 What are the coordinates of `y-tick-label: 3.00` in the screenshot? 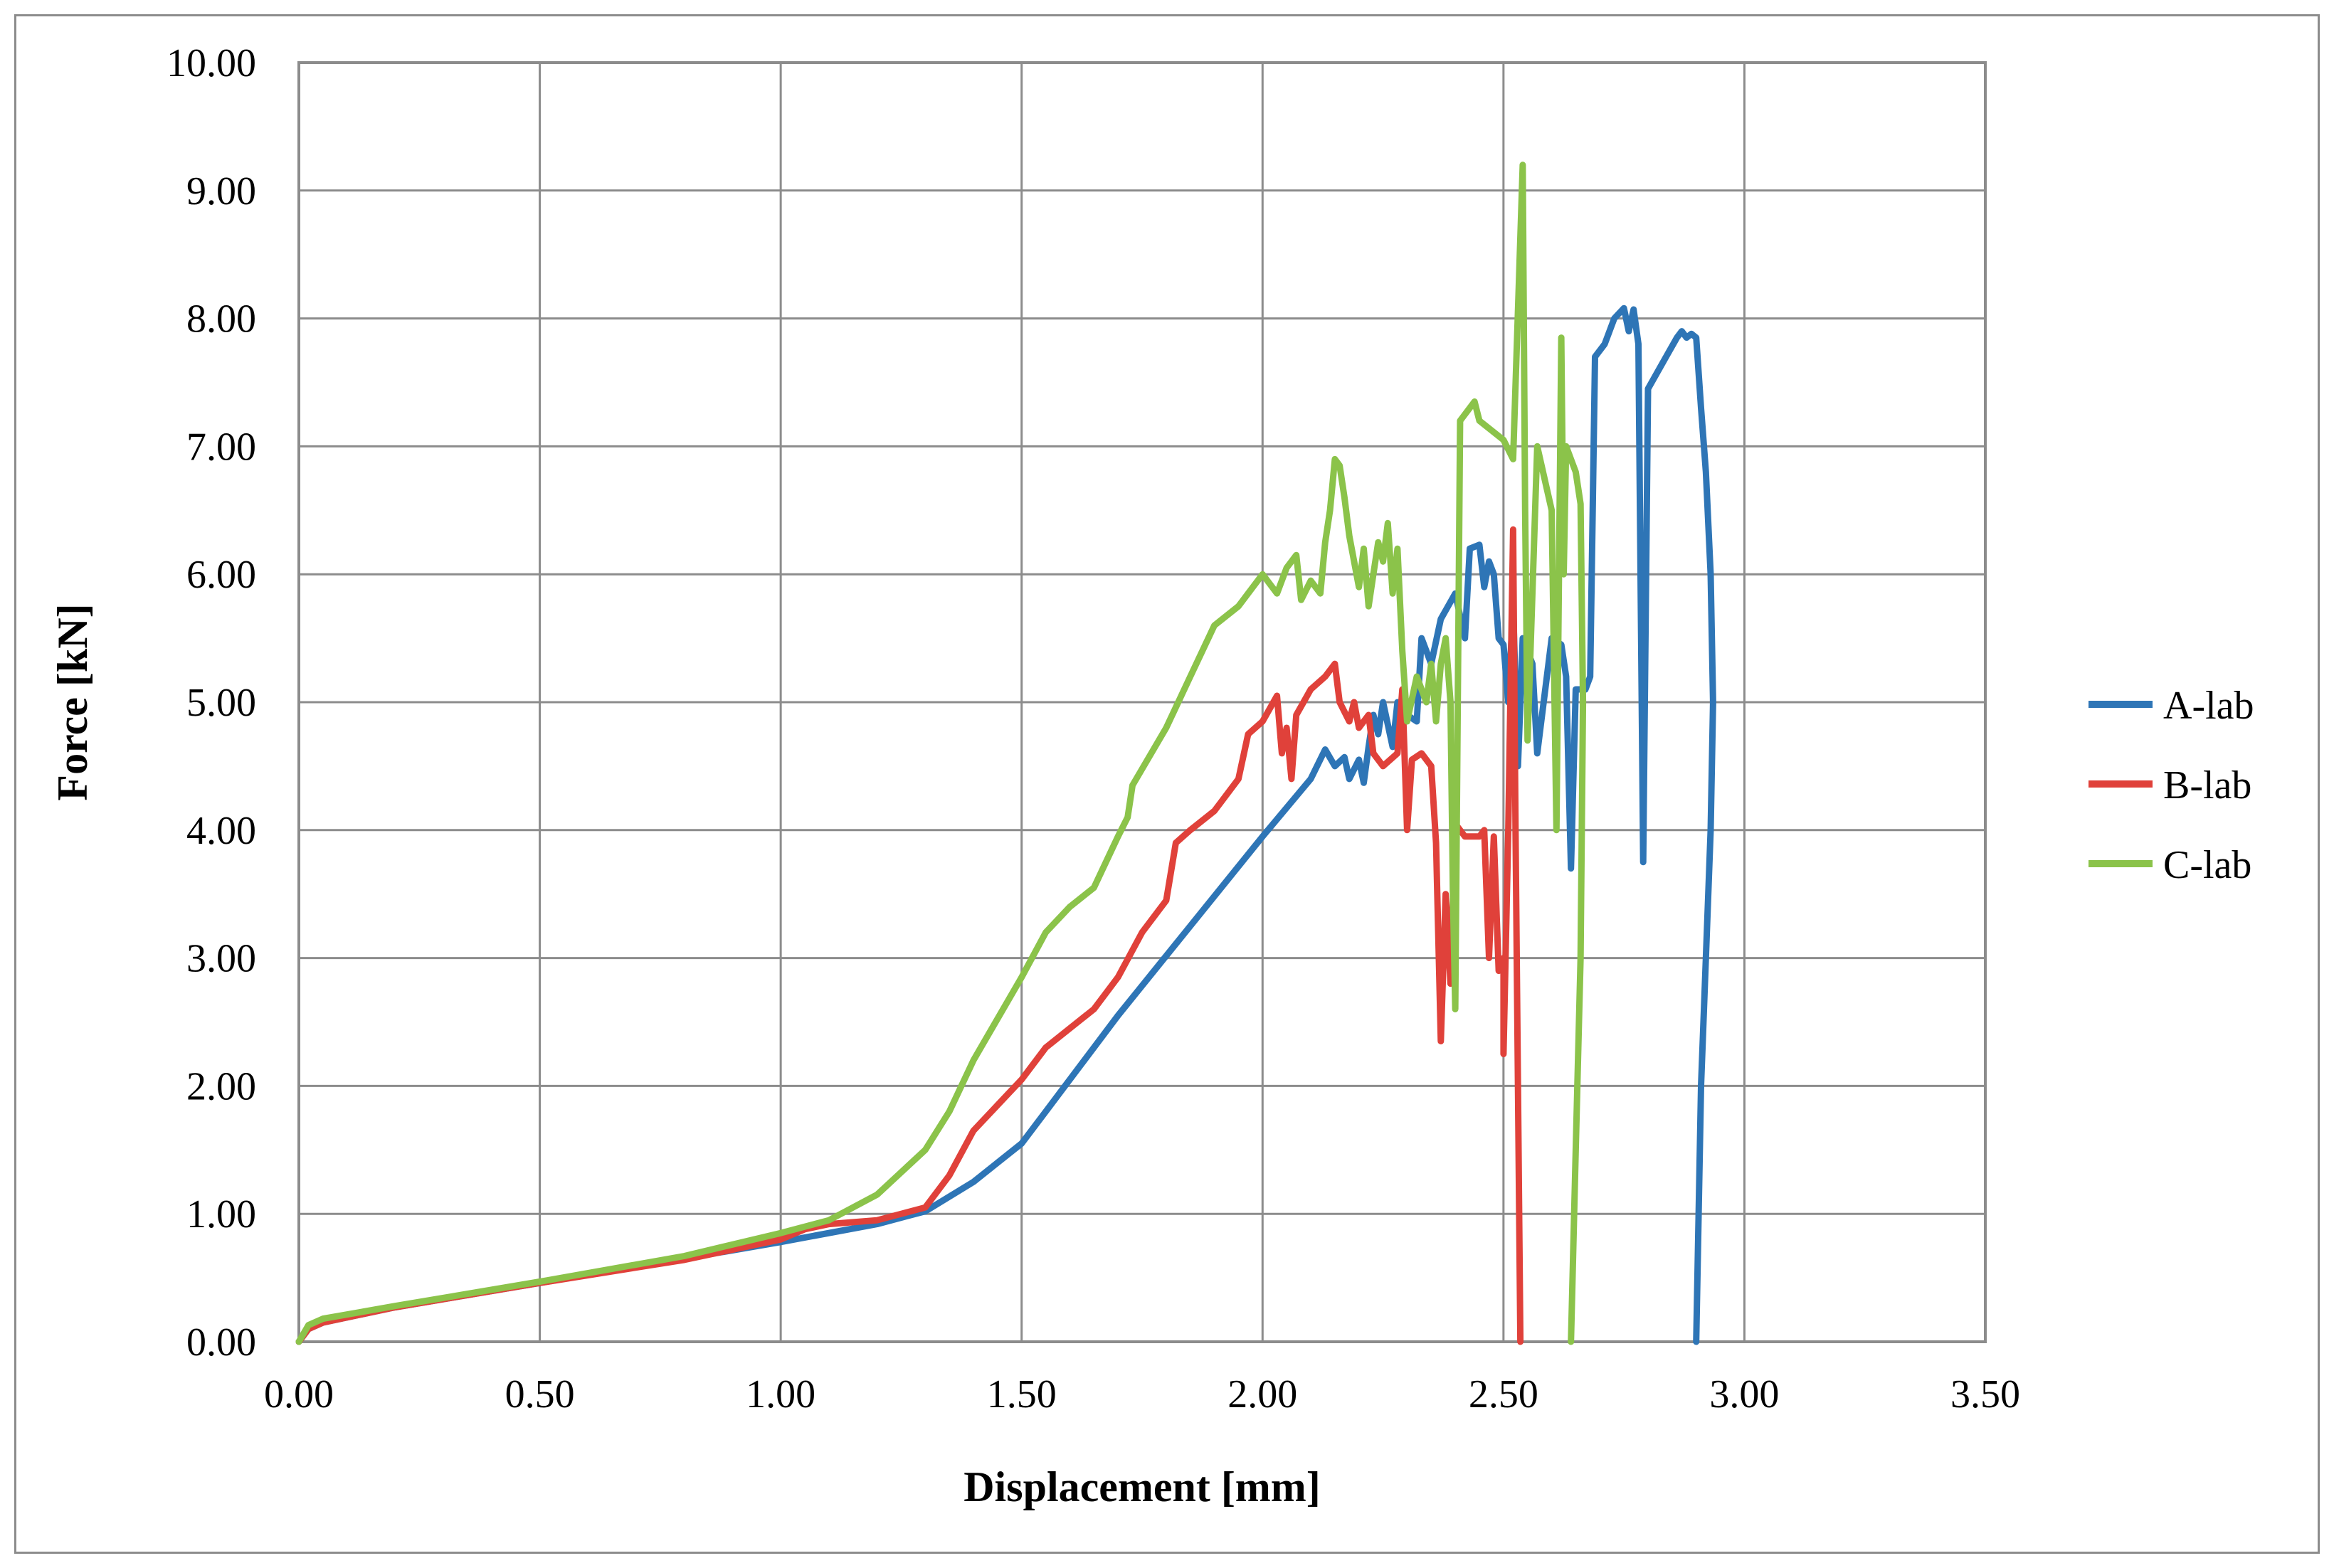 It's located at (221, 959).